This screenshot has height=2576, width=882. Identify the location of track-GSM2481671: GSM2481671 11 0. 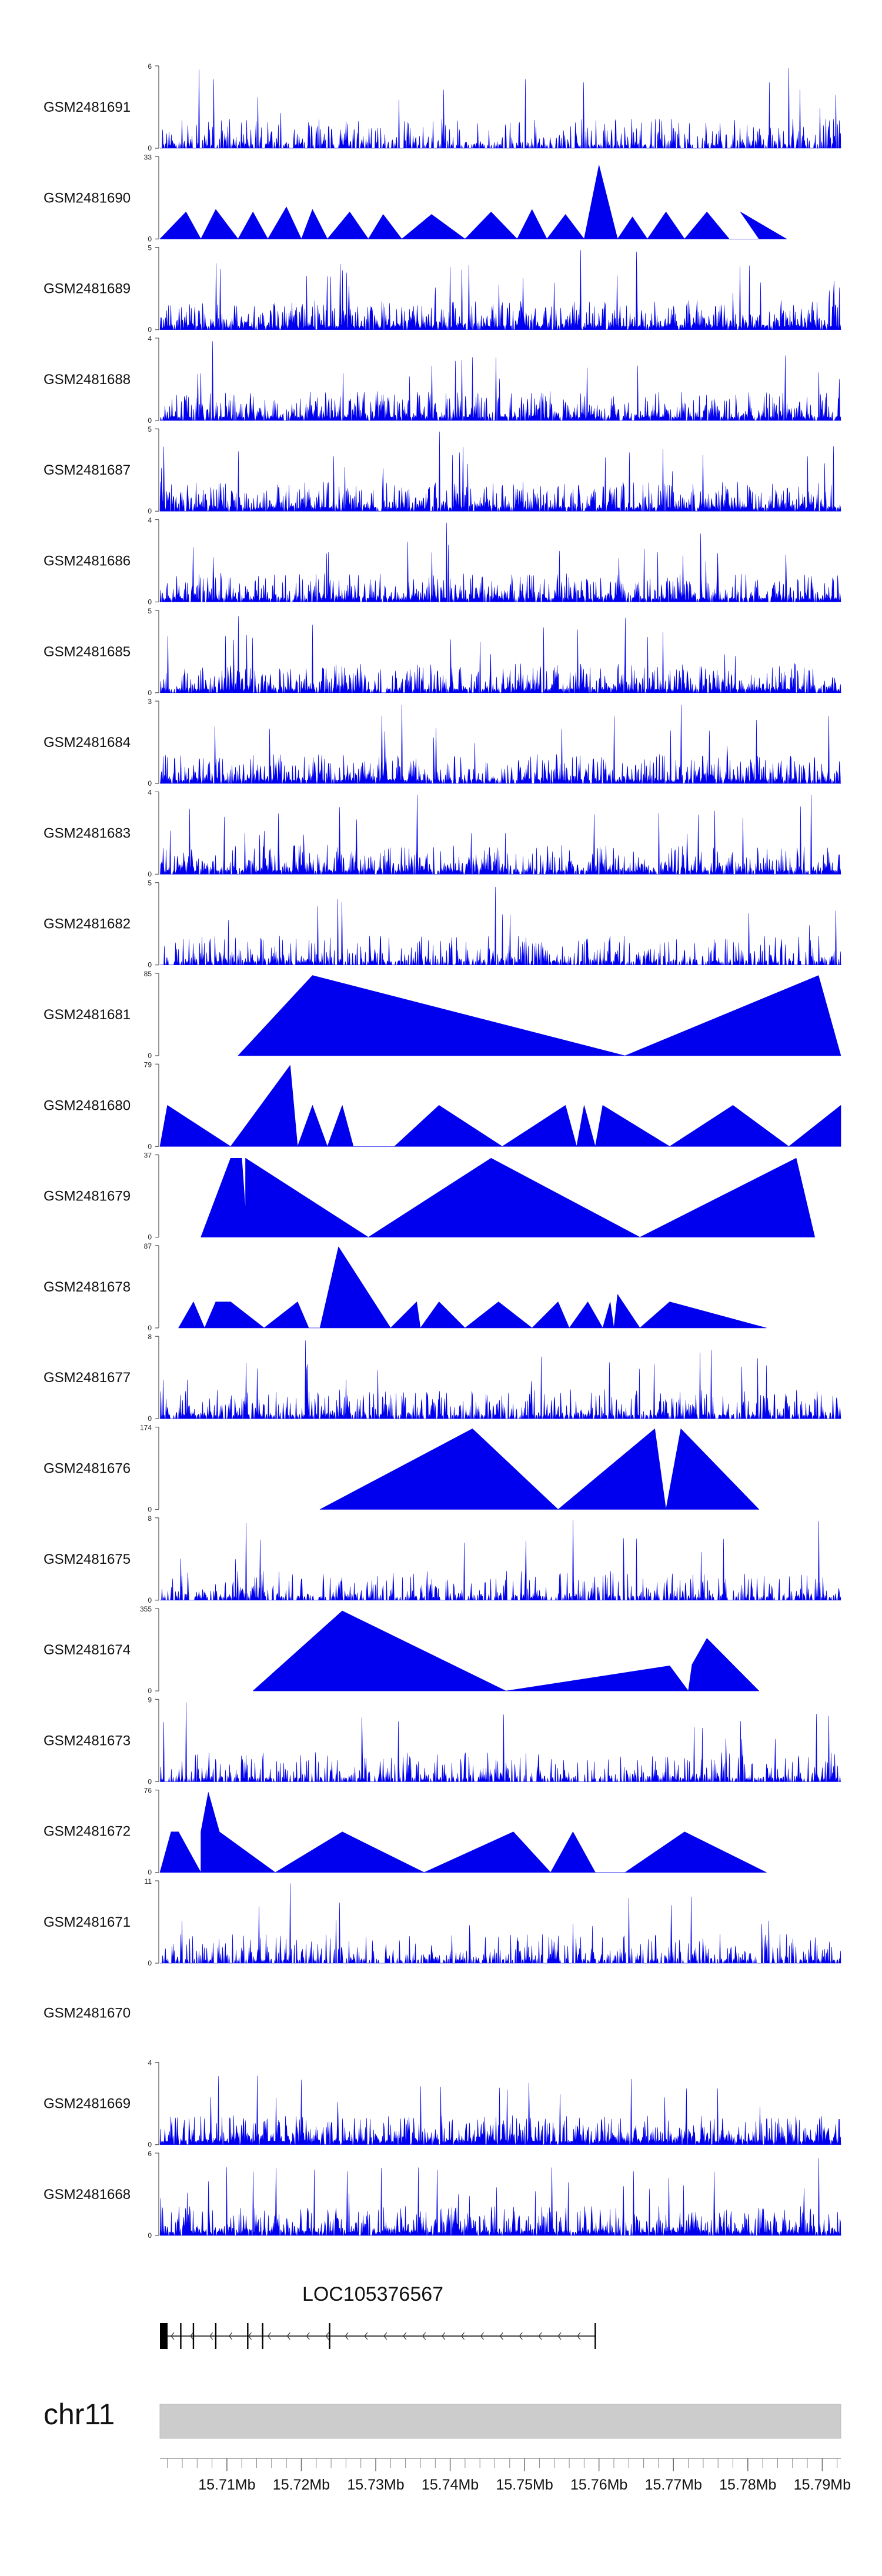
(442, 1922).